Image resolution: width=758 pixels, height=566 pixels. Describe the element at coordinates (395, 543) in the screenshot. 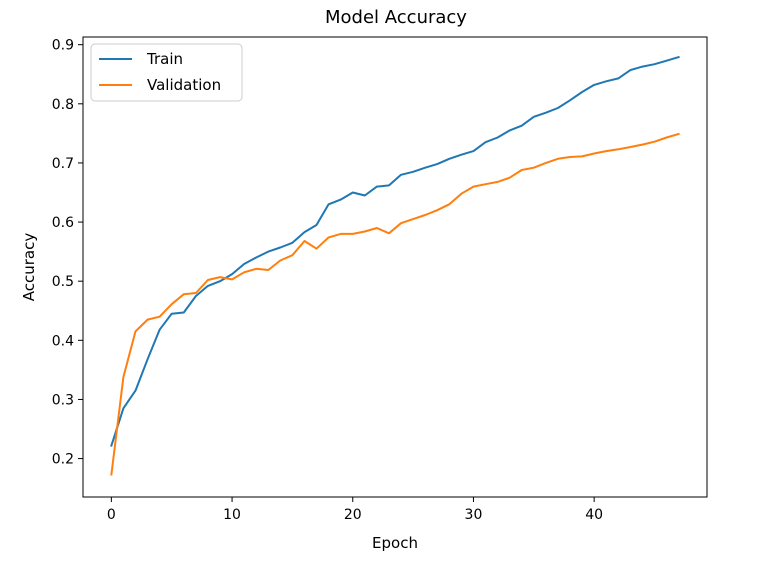

I see `x-axis-label: Epoch` at that location.